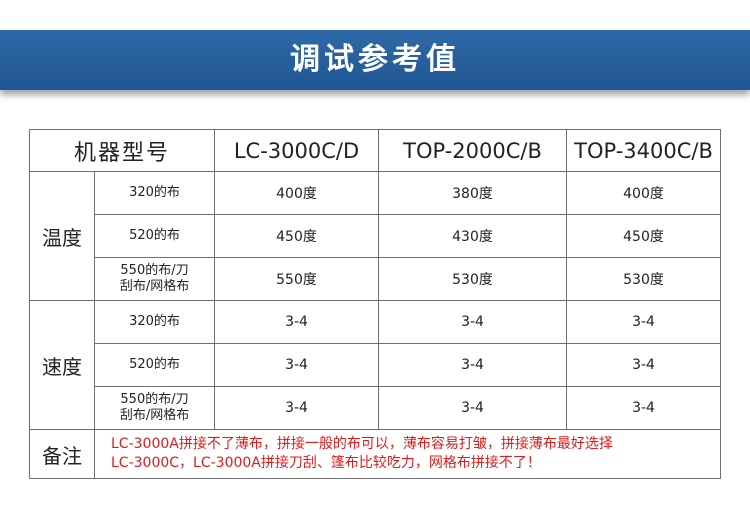 The image size is (750, 512). I want to click on table-row: 520的布 3-4 3-4 3-4, so click(376, 365).